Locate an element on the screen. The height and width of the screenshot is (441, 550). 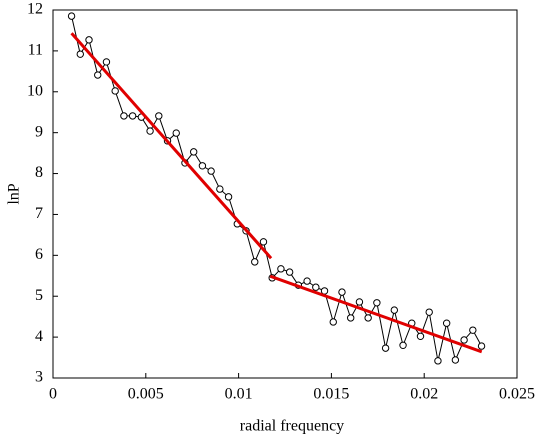
y-tick-label: 11 is located at coordinates (35, 50).